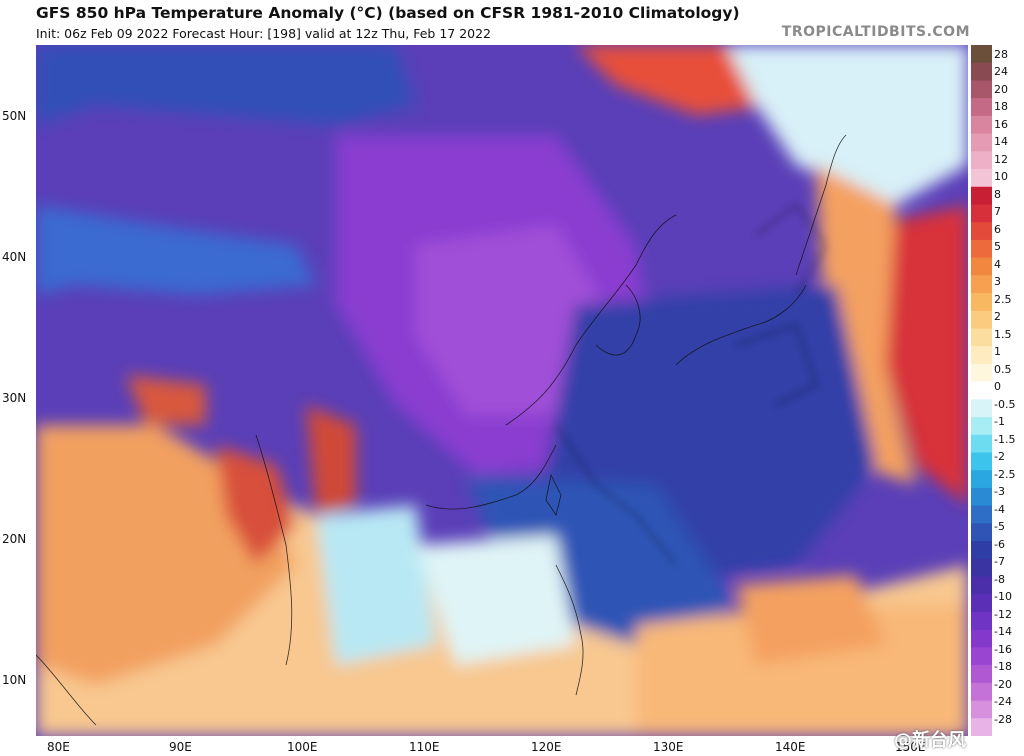 This screenshot has height=756, width=1024. I want to click on colorbar-tick-label: 28, so click(1001, 54).